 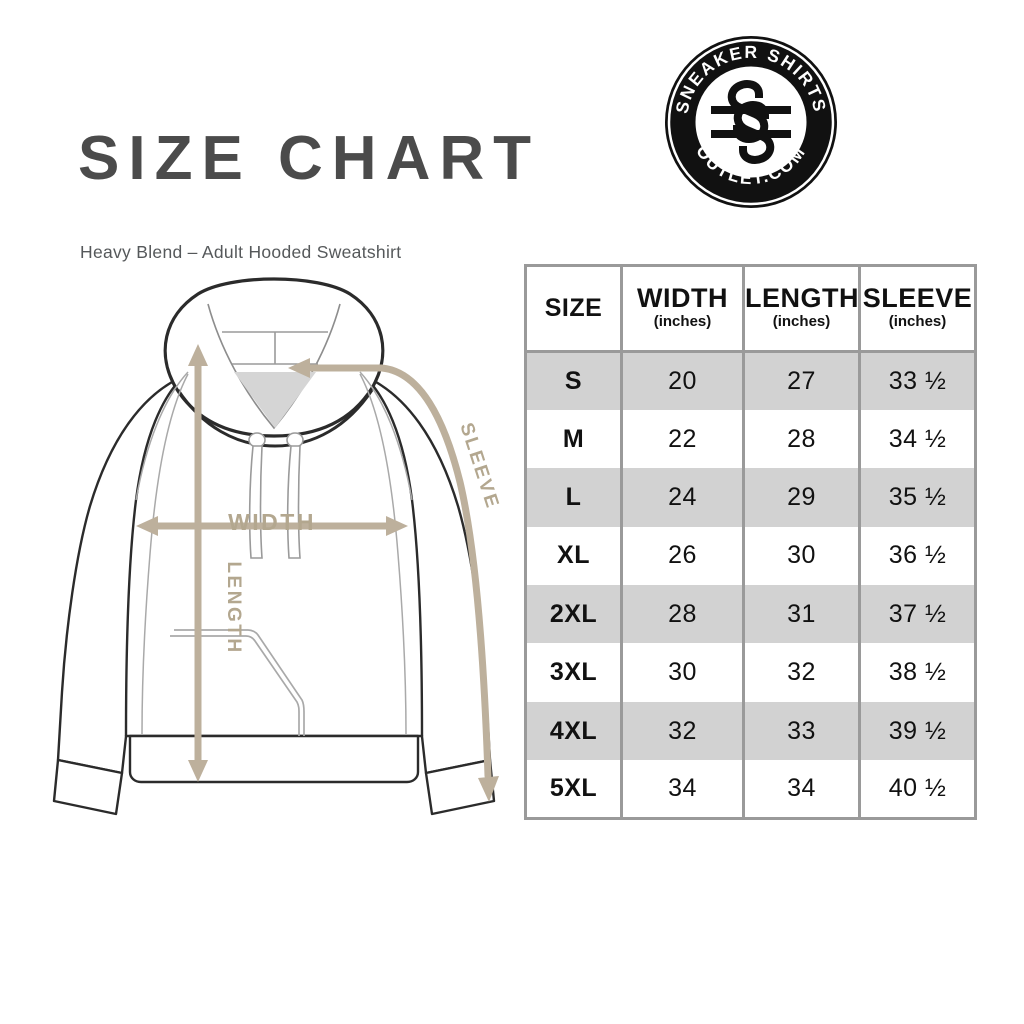 I want to click on width-measure-arrow, so click(x=272, y=526).